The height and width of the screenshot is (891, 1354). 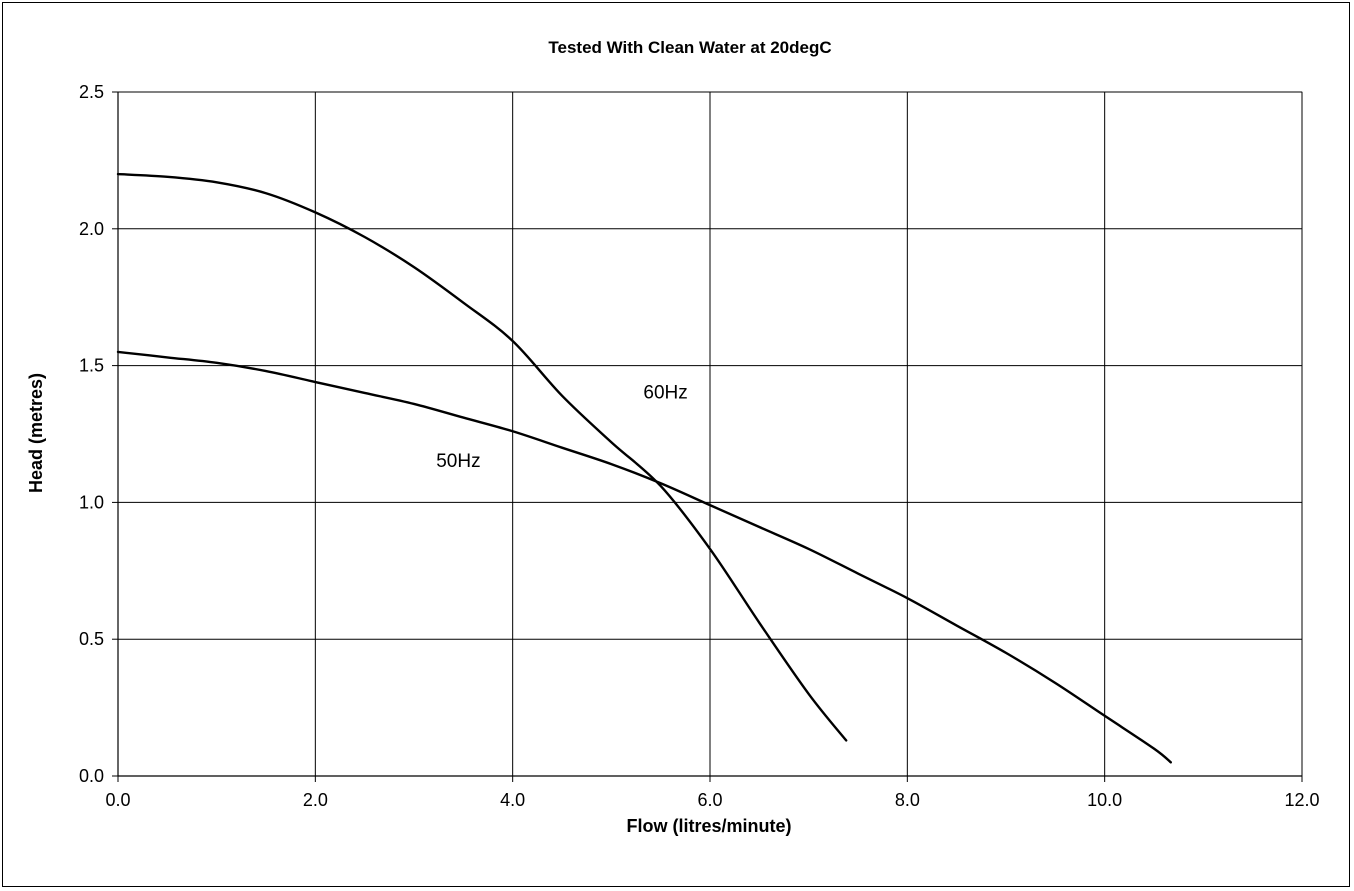 I want to click on series-labels: 60Hz 50Hz, so click(x=562, y=426).